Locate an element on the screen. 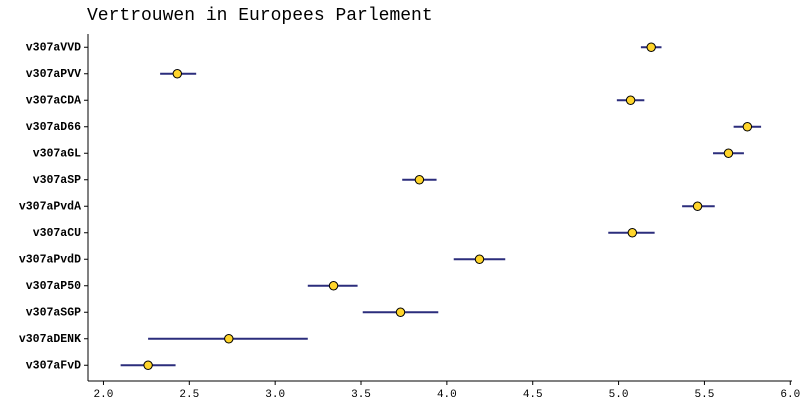  x-tick-label: 4.0 is located at coordinates (447, 395).